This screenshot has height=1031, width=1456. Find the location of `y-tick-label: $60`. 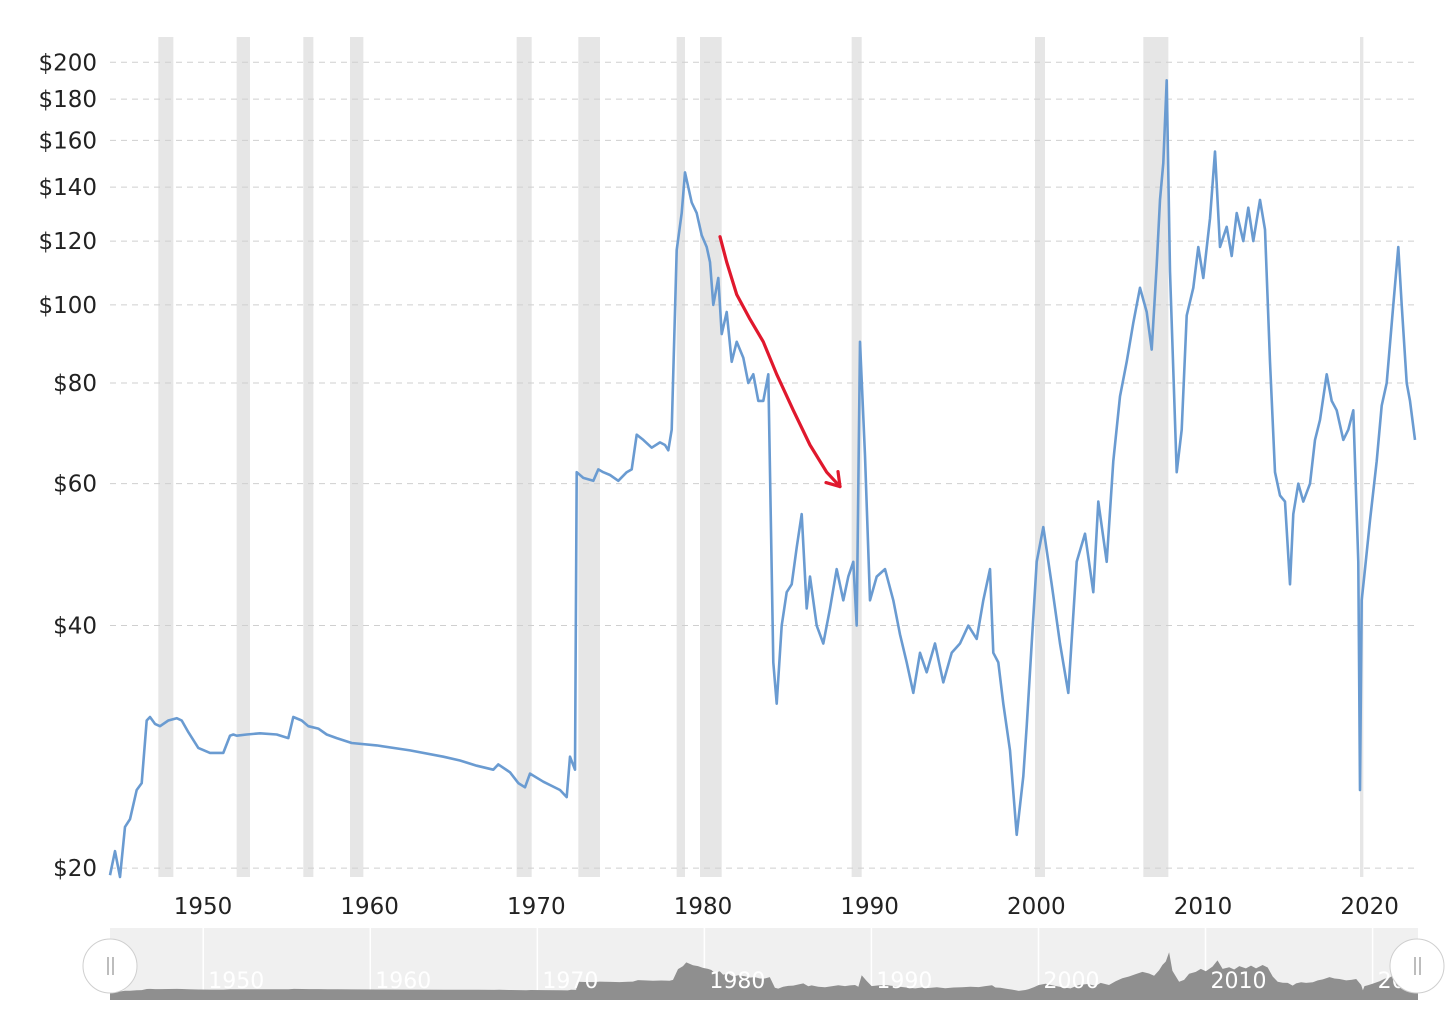

y-tick-label: $60 is located at coordinates (75, 485).